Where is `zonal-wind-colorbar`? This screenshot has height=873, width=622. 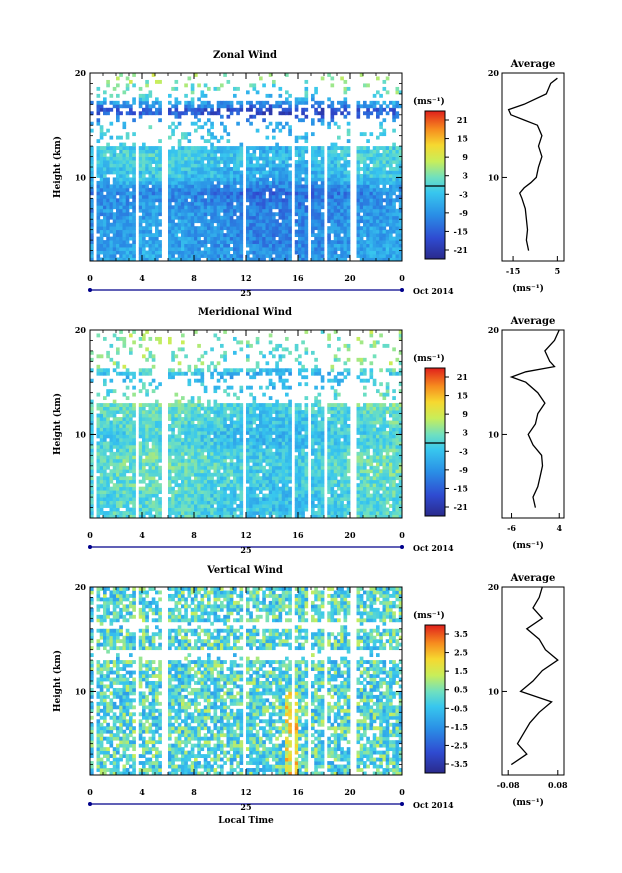
zonal-wind-colorbar is located at coordinates (435, 185).